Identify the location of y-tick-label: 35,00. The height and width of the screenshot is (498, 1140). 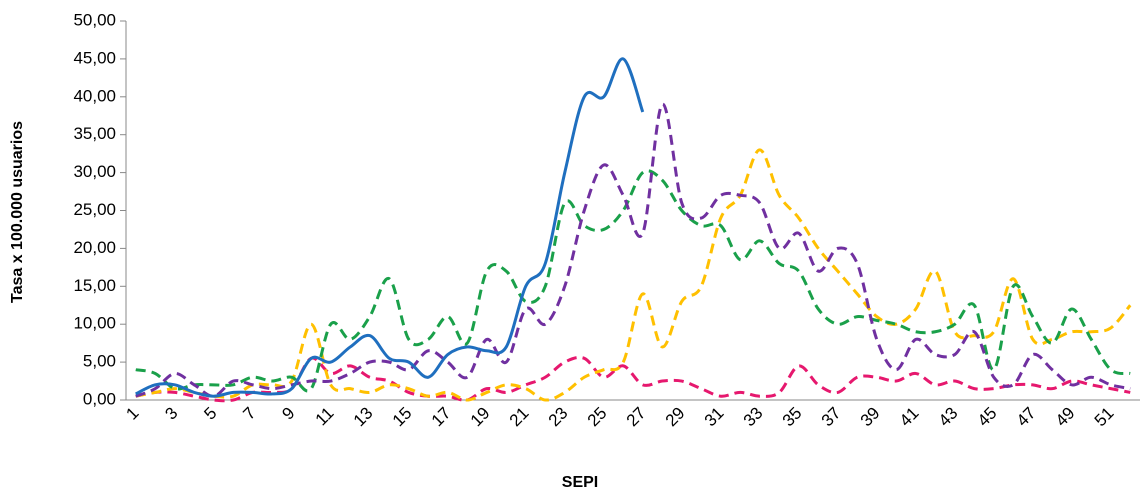
(94, 133).